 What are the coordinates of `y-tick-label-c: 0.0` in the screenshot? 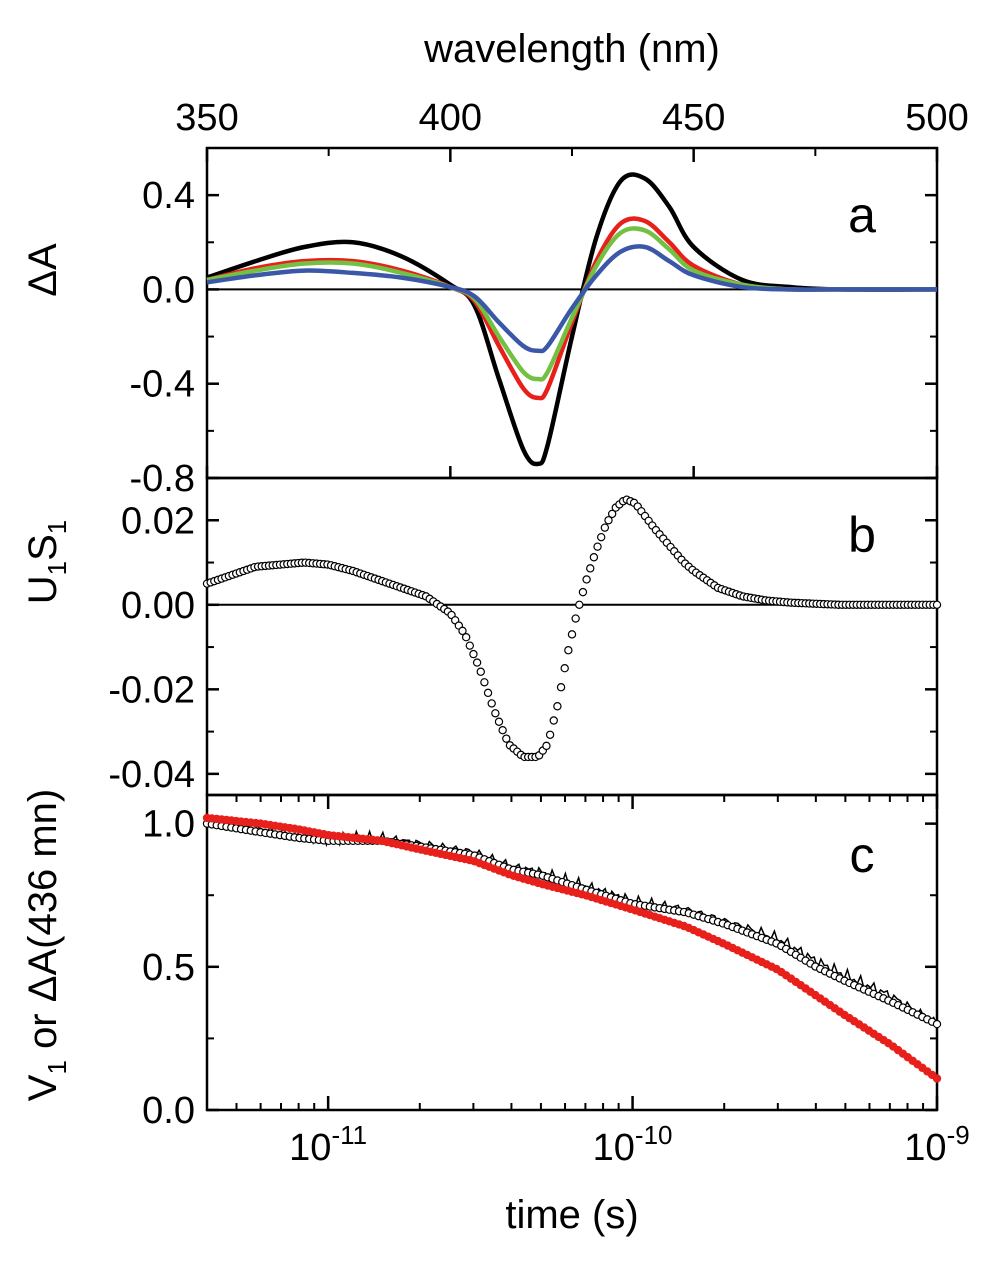 It's located at (168, 1111).